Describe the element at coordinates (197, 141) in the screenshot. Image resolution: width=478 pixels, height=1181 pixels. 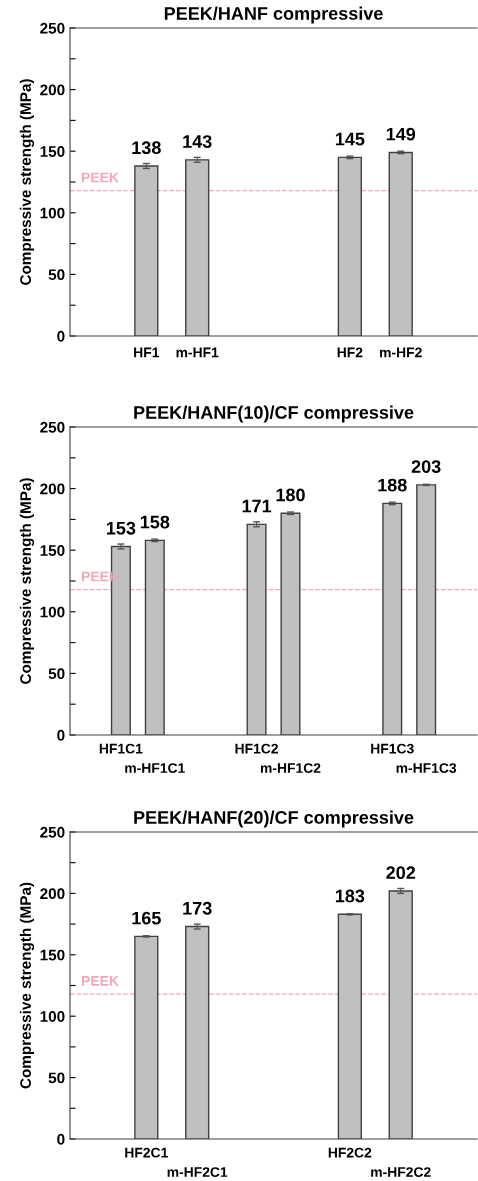
I see `data-label: 143` at that location.